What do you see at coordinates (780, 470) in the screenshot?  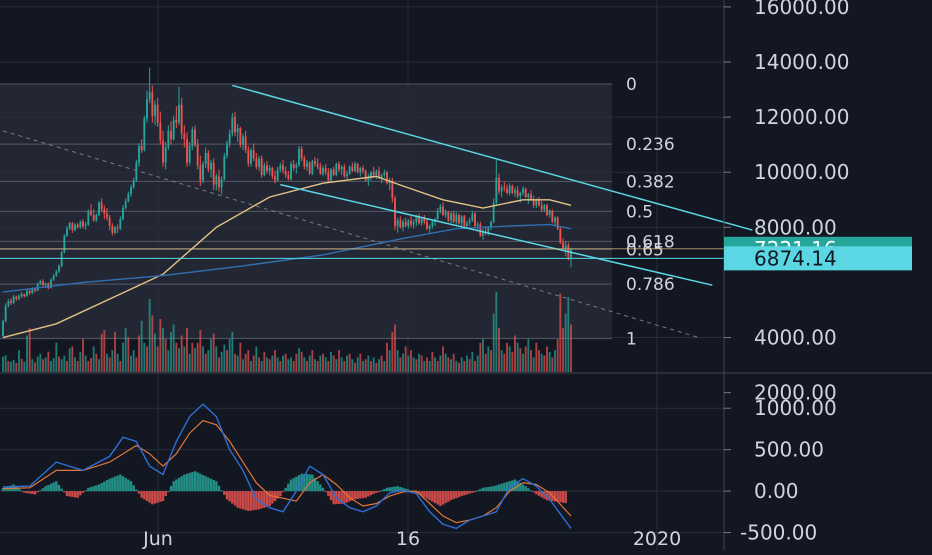 I see `macd-axis: 1000.00 500.00 0.00 -500.00` at bounding box center [780, 470].